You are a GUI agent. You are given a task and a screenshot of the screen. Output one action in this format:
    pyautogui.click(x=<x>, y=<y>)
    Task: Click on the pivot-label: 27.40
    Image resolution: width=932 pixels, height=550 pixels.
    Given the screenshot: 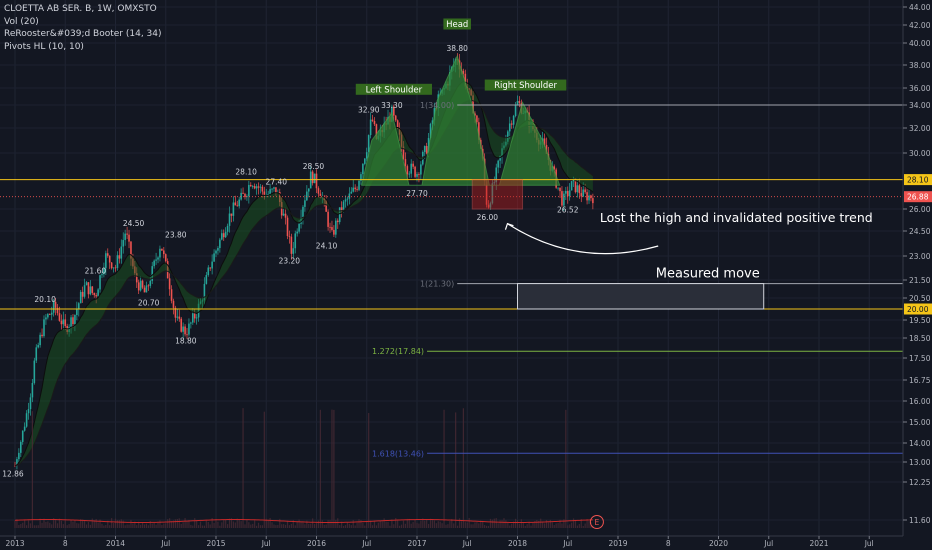 What is the action you would take?
    pyautogui.click(x=277, y=181)
    